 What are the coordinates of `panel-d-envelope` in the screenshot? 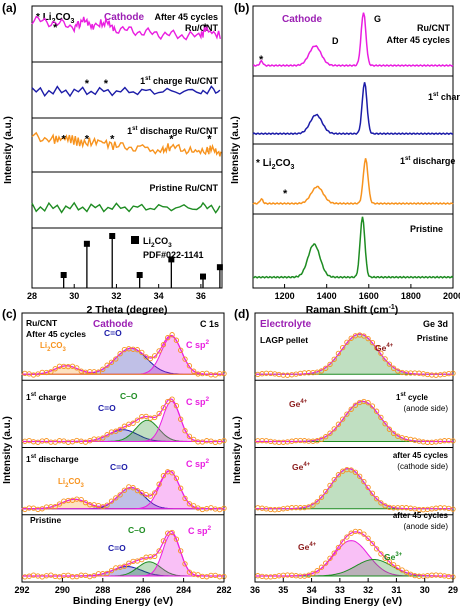 It's located at (354, 421).